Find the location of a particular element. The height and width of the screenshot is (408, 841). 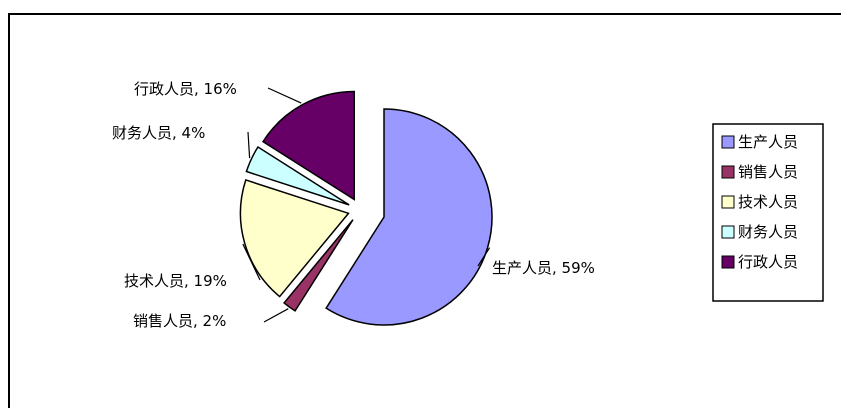

legend-label-4: 财务人员 is located at coordinates (768, 232).